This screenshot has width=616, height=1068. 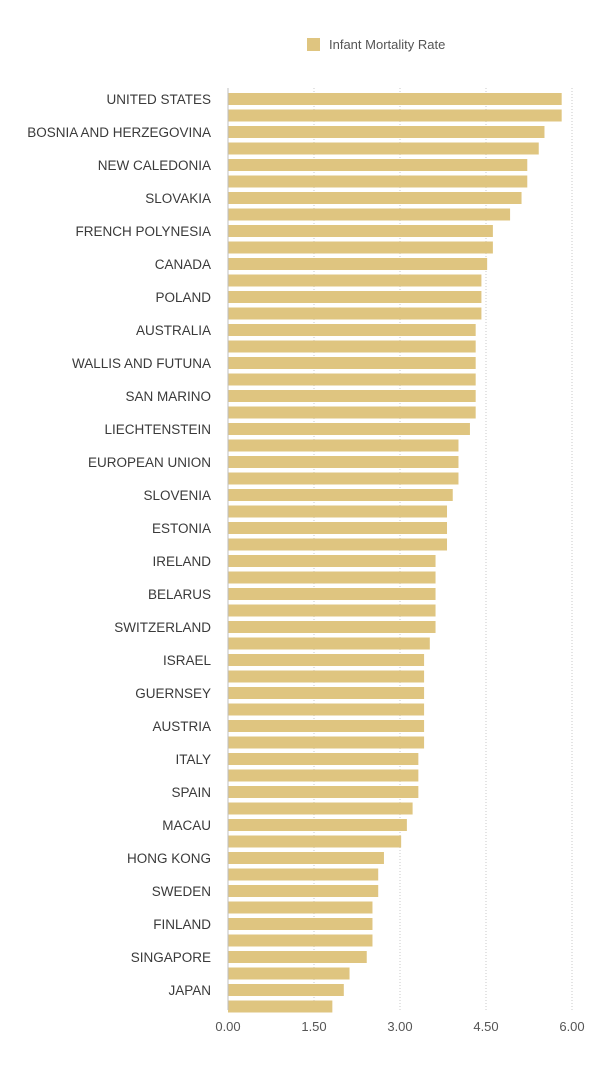 I want to click on category-label: CANADA, so click(x=183, y=264).